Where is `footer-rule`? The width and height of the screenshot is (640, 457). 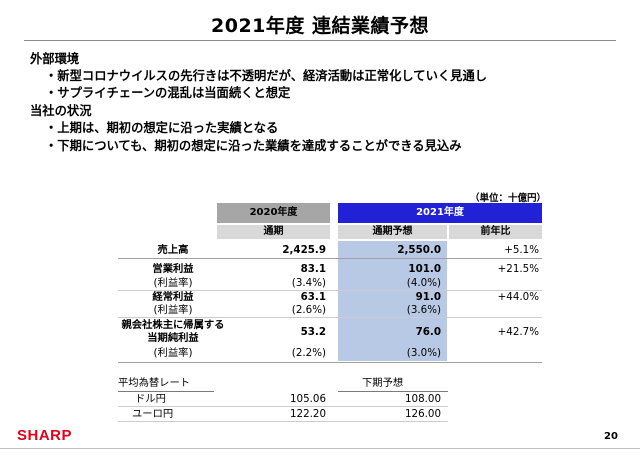
footer-rule is located at coordinates (320, 448).